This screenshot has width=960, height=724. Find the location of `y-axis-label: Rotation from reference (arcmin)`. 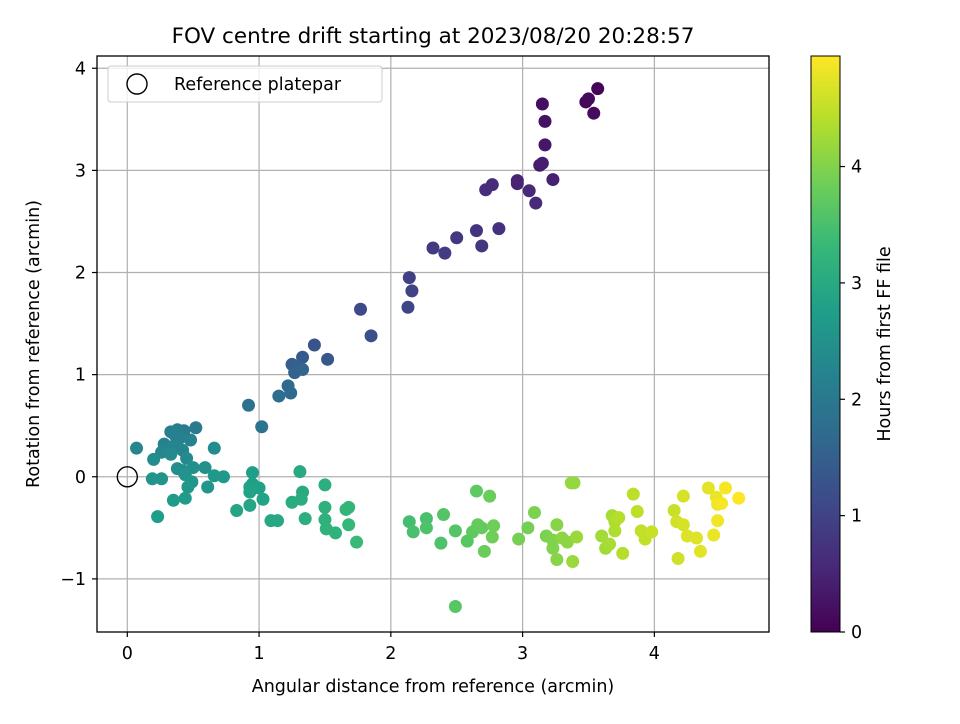

y-axis-label: Rotation from reference (arcmin) is located at coordinates (34, 344).